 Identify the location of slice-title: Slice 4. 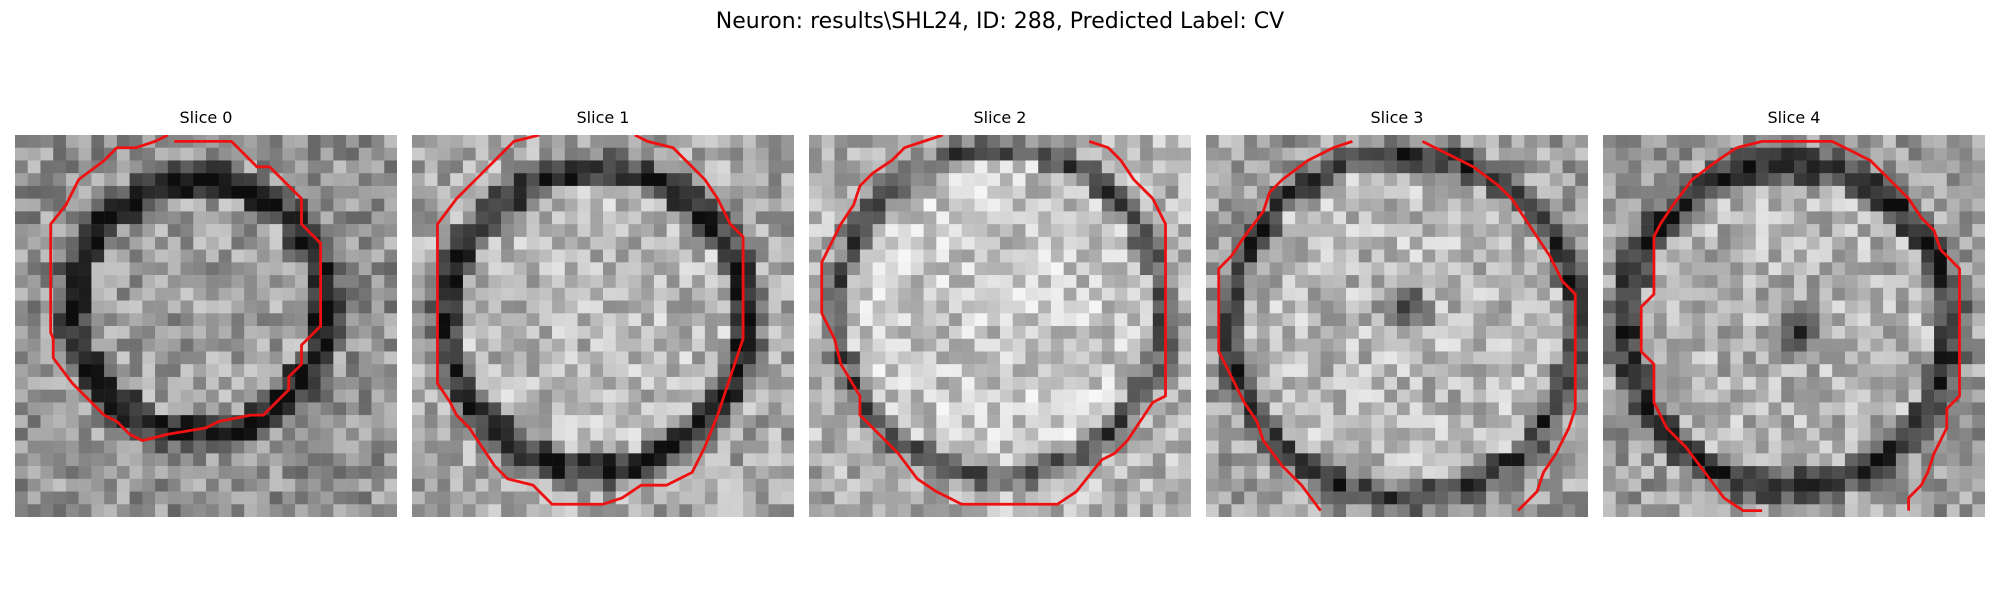
(1794, 117).